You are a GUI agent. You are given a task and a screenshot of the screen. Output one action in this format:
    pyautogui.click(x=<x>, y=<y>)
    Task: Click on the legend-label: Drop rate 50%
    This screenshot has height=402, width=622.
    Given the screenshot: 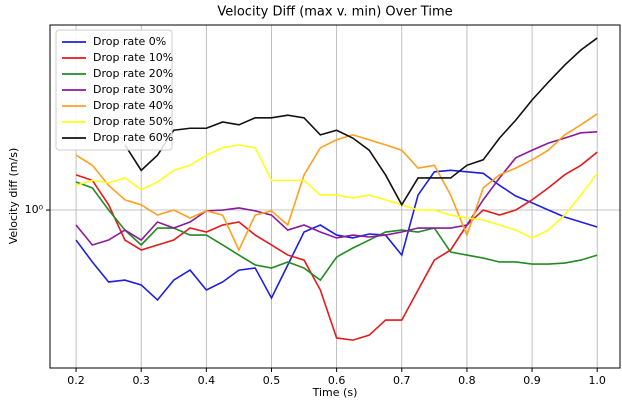 What is the action you would take?
    pyautogui.click(x=133, y=121)
    